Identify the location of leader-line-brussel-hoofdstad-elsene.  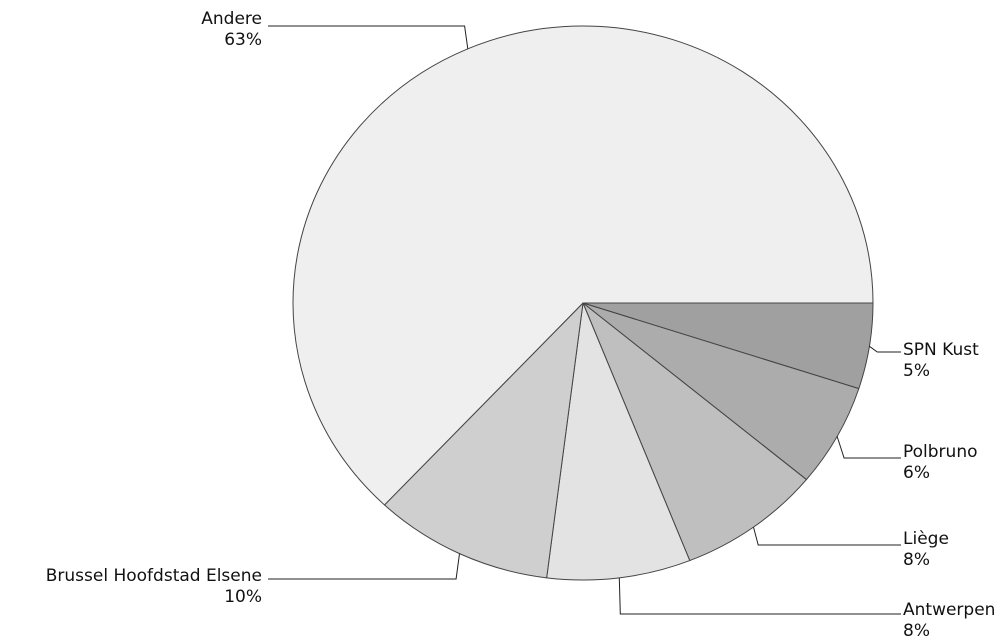
(364, 566).